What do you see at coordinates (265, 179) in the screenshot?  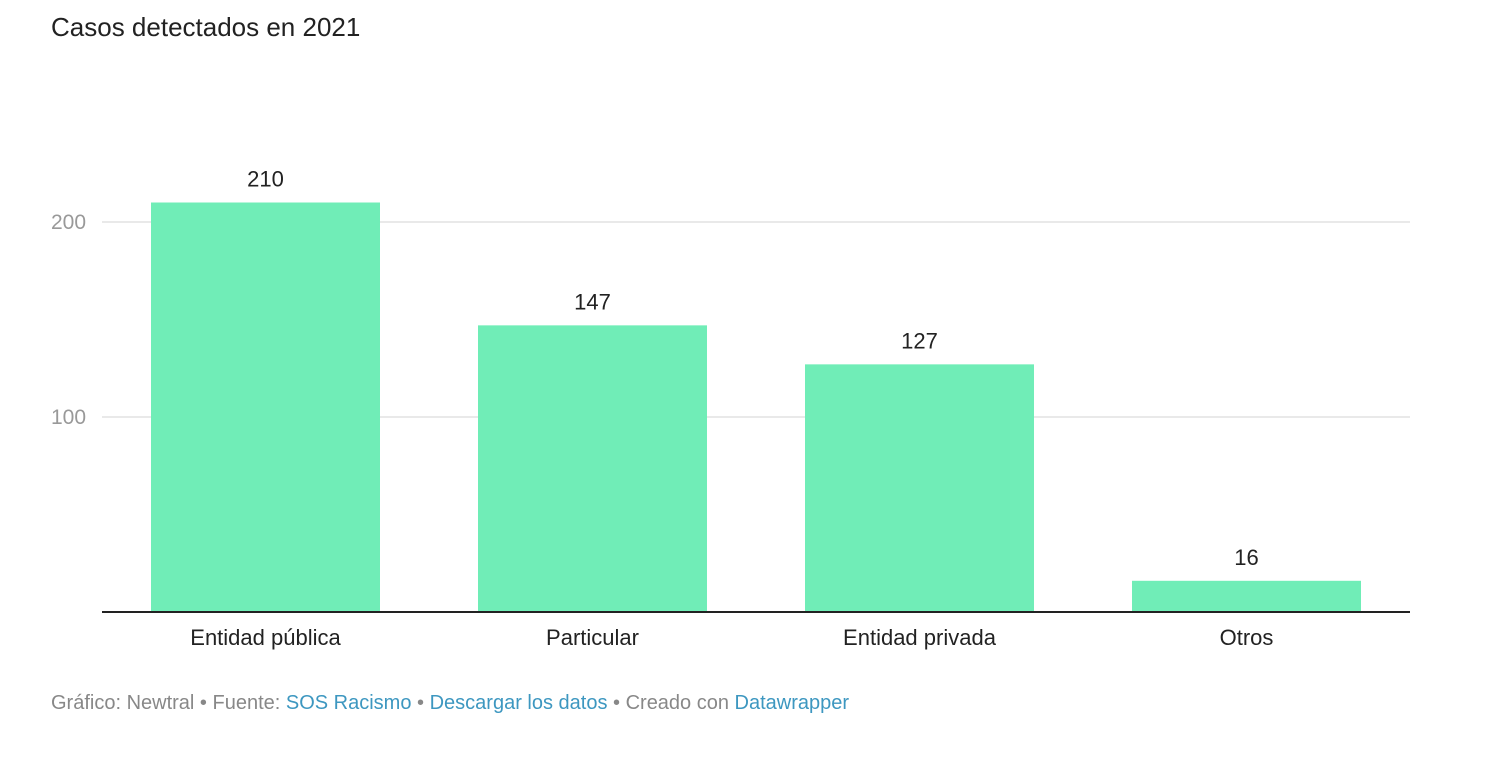 I see `bar-value-label: 210` at bounding box center [265, 179].